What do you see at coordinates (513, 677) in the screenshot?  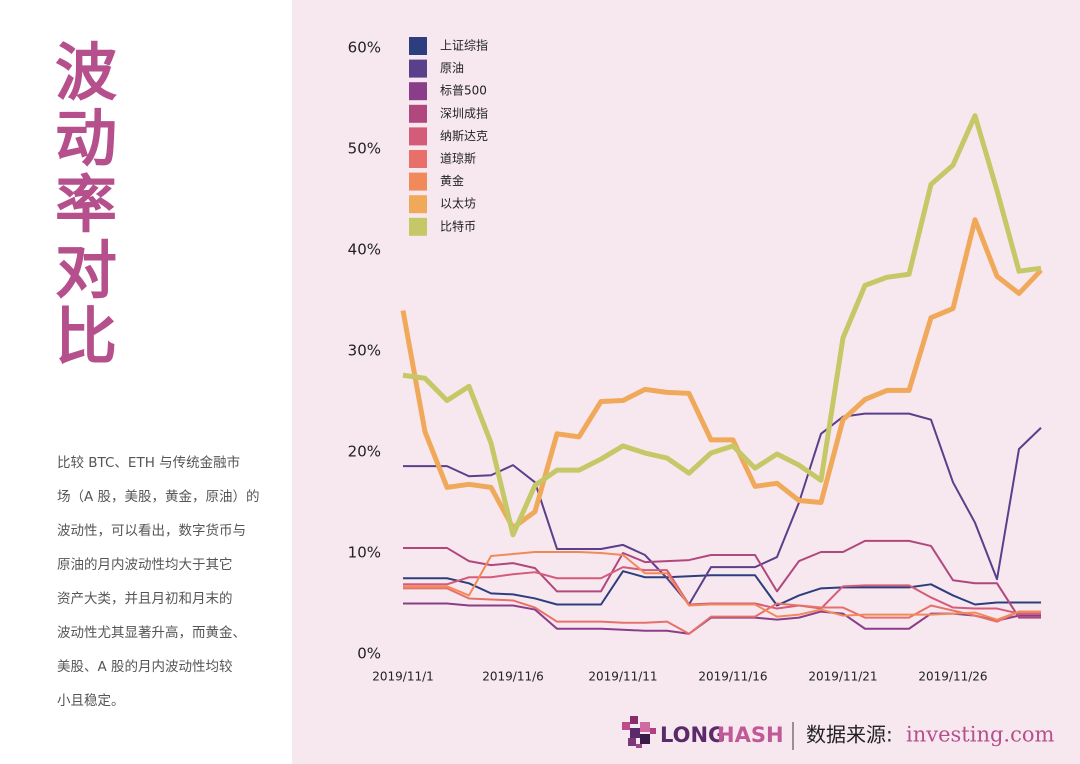 I see `x-tick-label: 2019/11/6` at bounding box center [513, 677].